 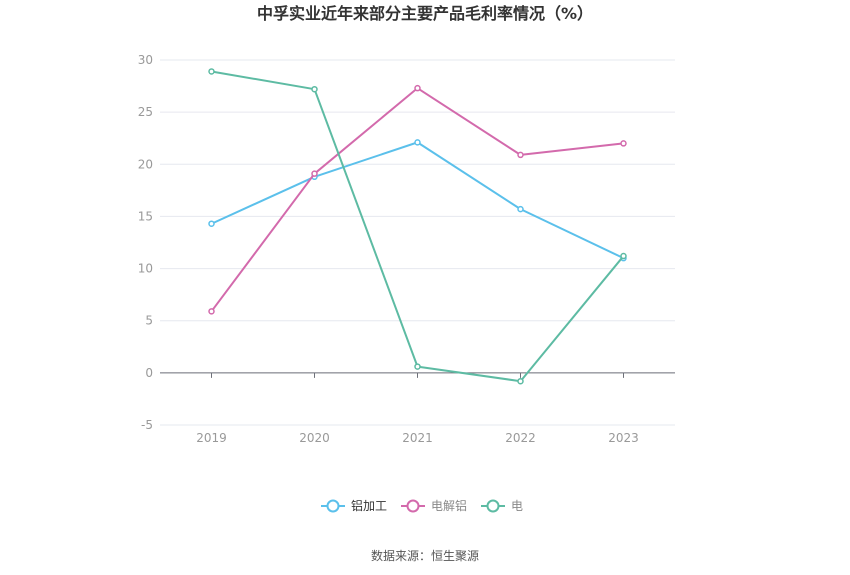 What do you see at coordinates (145, 60) in the screenshot?
I see `y-tick-label: 30` at bounding box center [145, 60].